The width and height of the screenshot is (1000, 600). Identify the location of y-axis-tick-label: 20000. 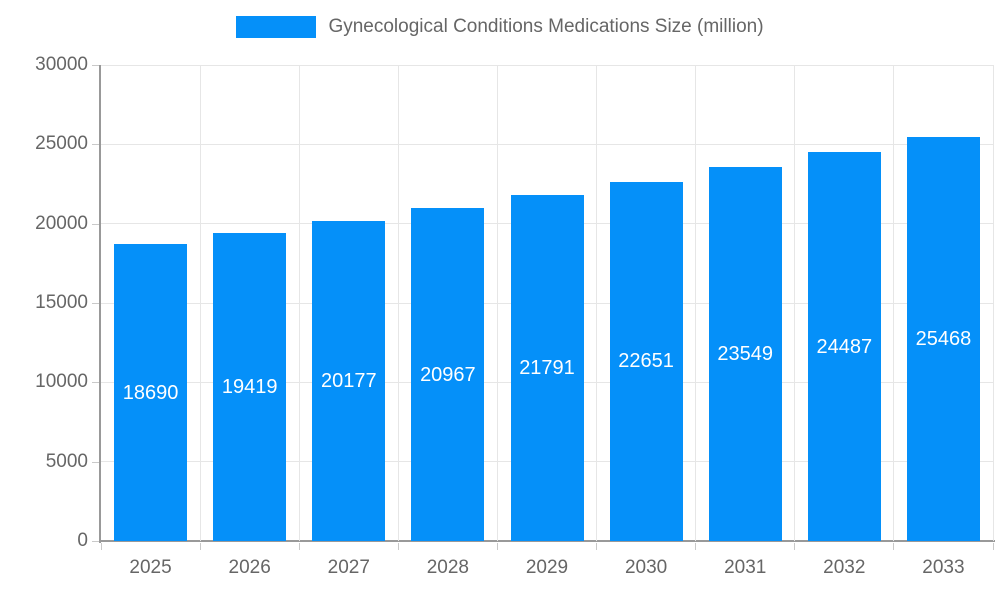
(61, 223).